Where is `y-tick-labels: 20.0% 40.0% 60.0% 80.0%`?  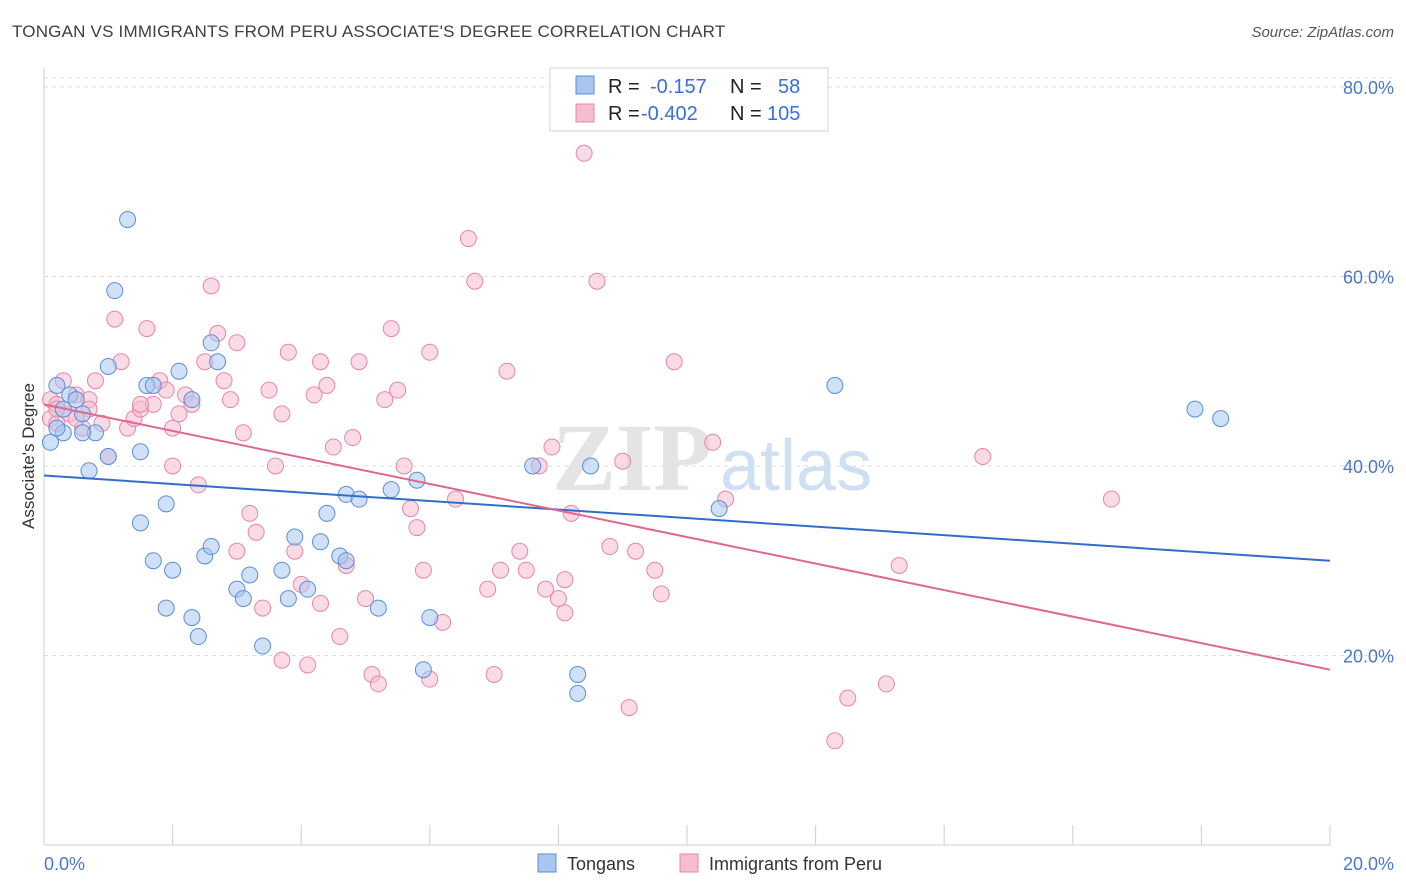 y-tick-labels: 20.0% 40.0% 60.0% 80.0% is located at coordinates (1368, 372).